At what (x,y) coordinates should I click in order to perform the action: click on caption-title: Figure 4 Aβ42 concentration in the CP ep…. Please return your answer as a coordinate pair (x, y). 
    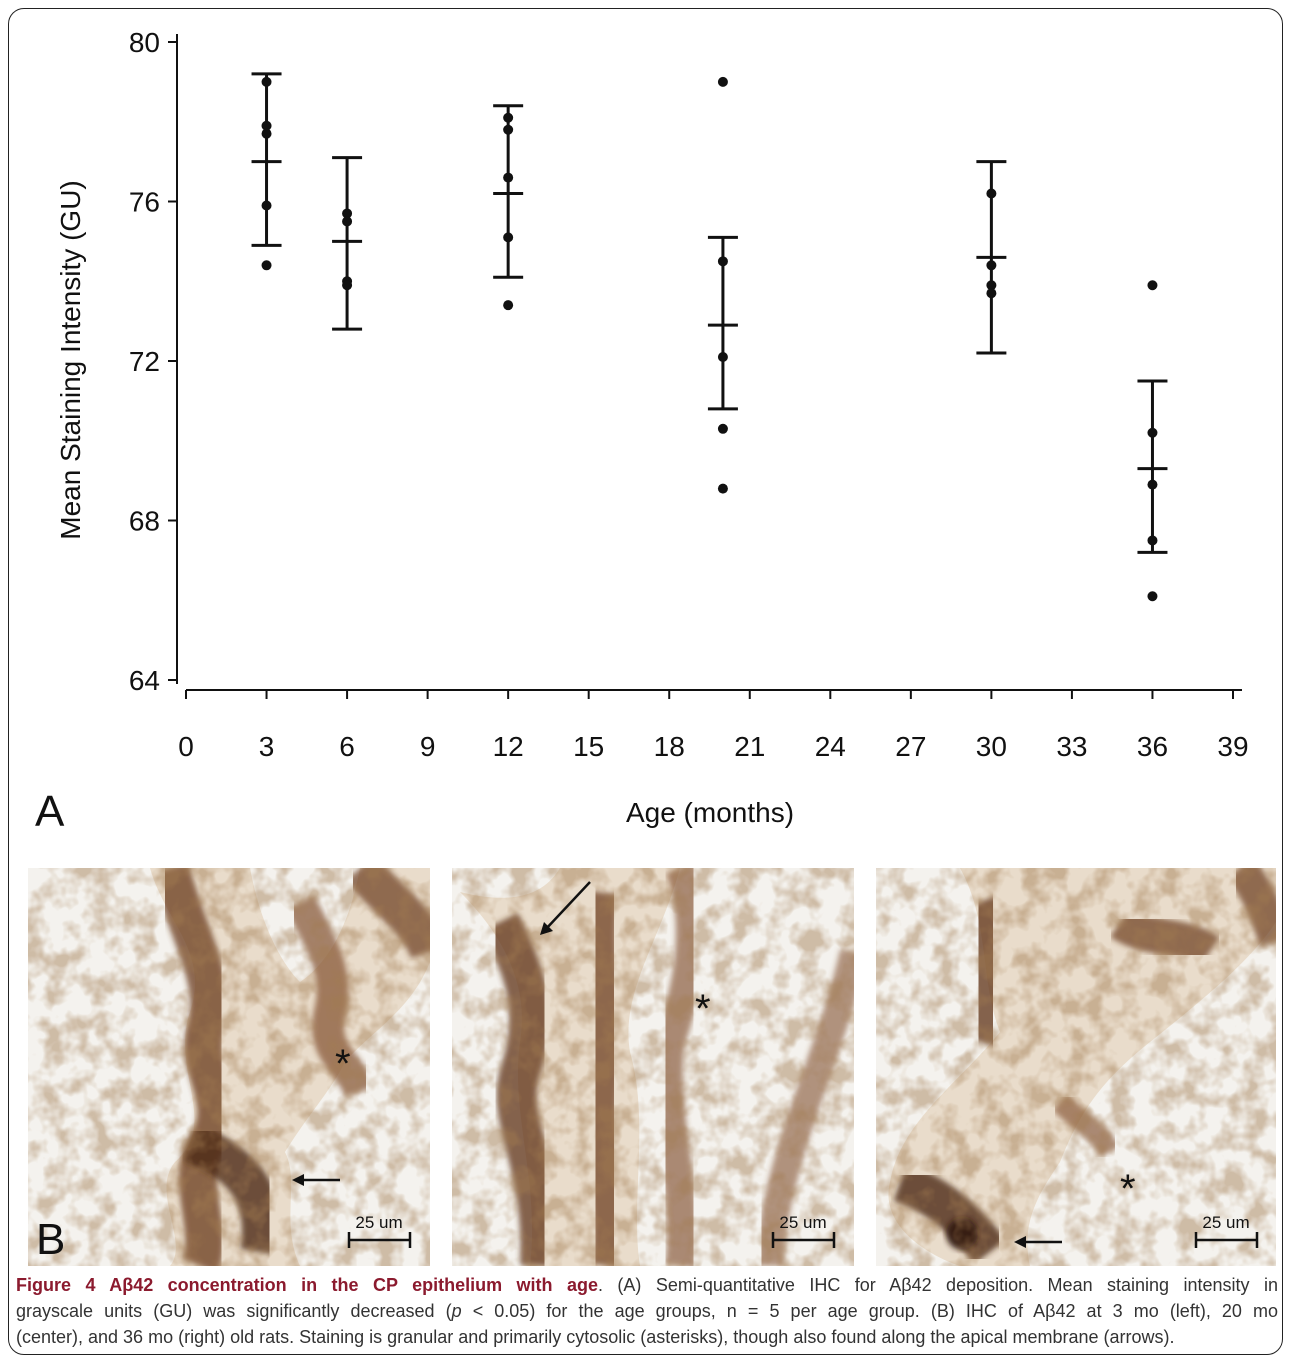
    Looking at the image, I should click on (307, 1285).